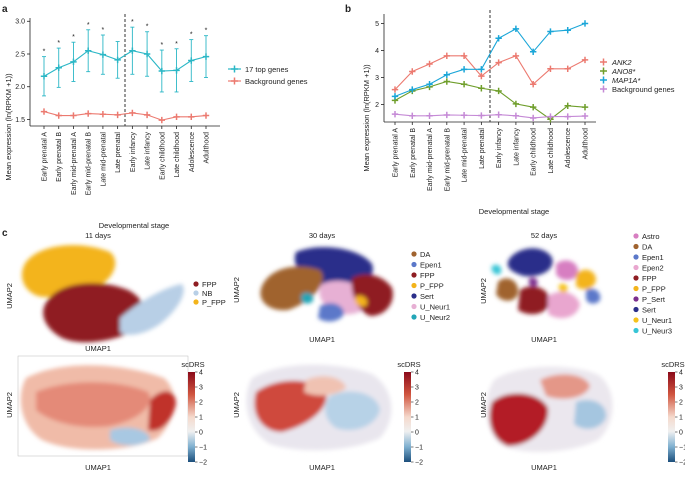  I want to click on umap-52days-ylabel: UMAP2, so click(483, 291).